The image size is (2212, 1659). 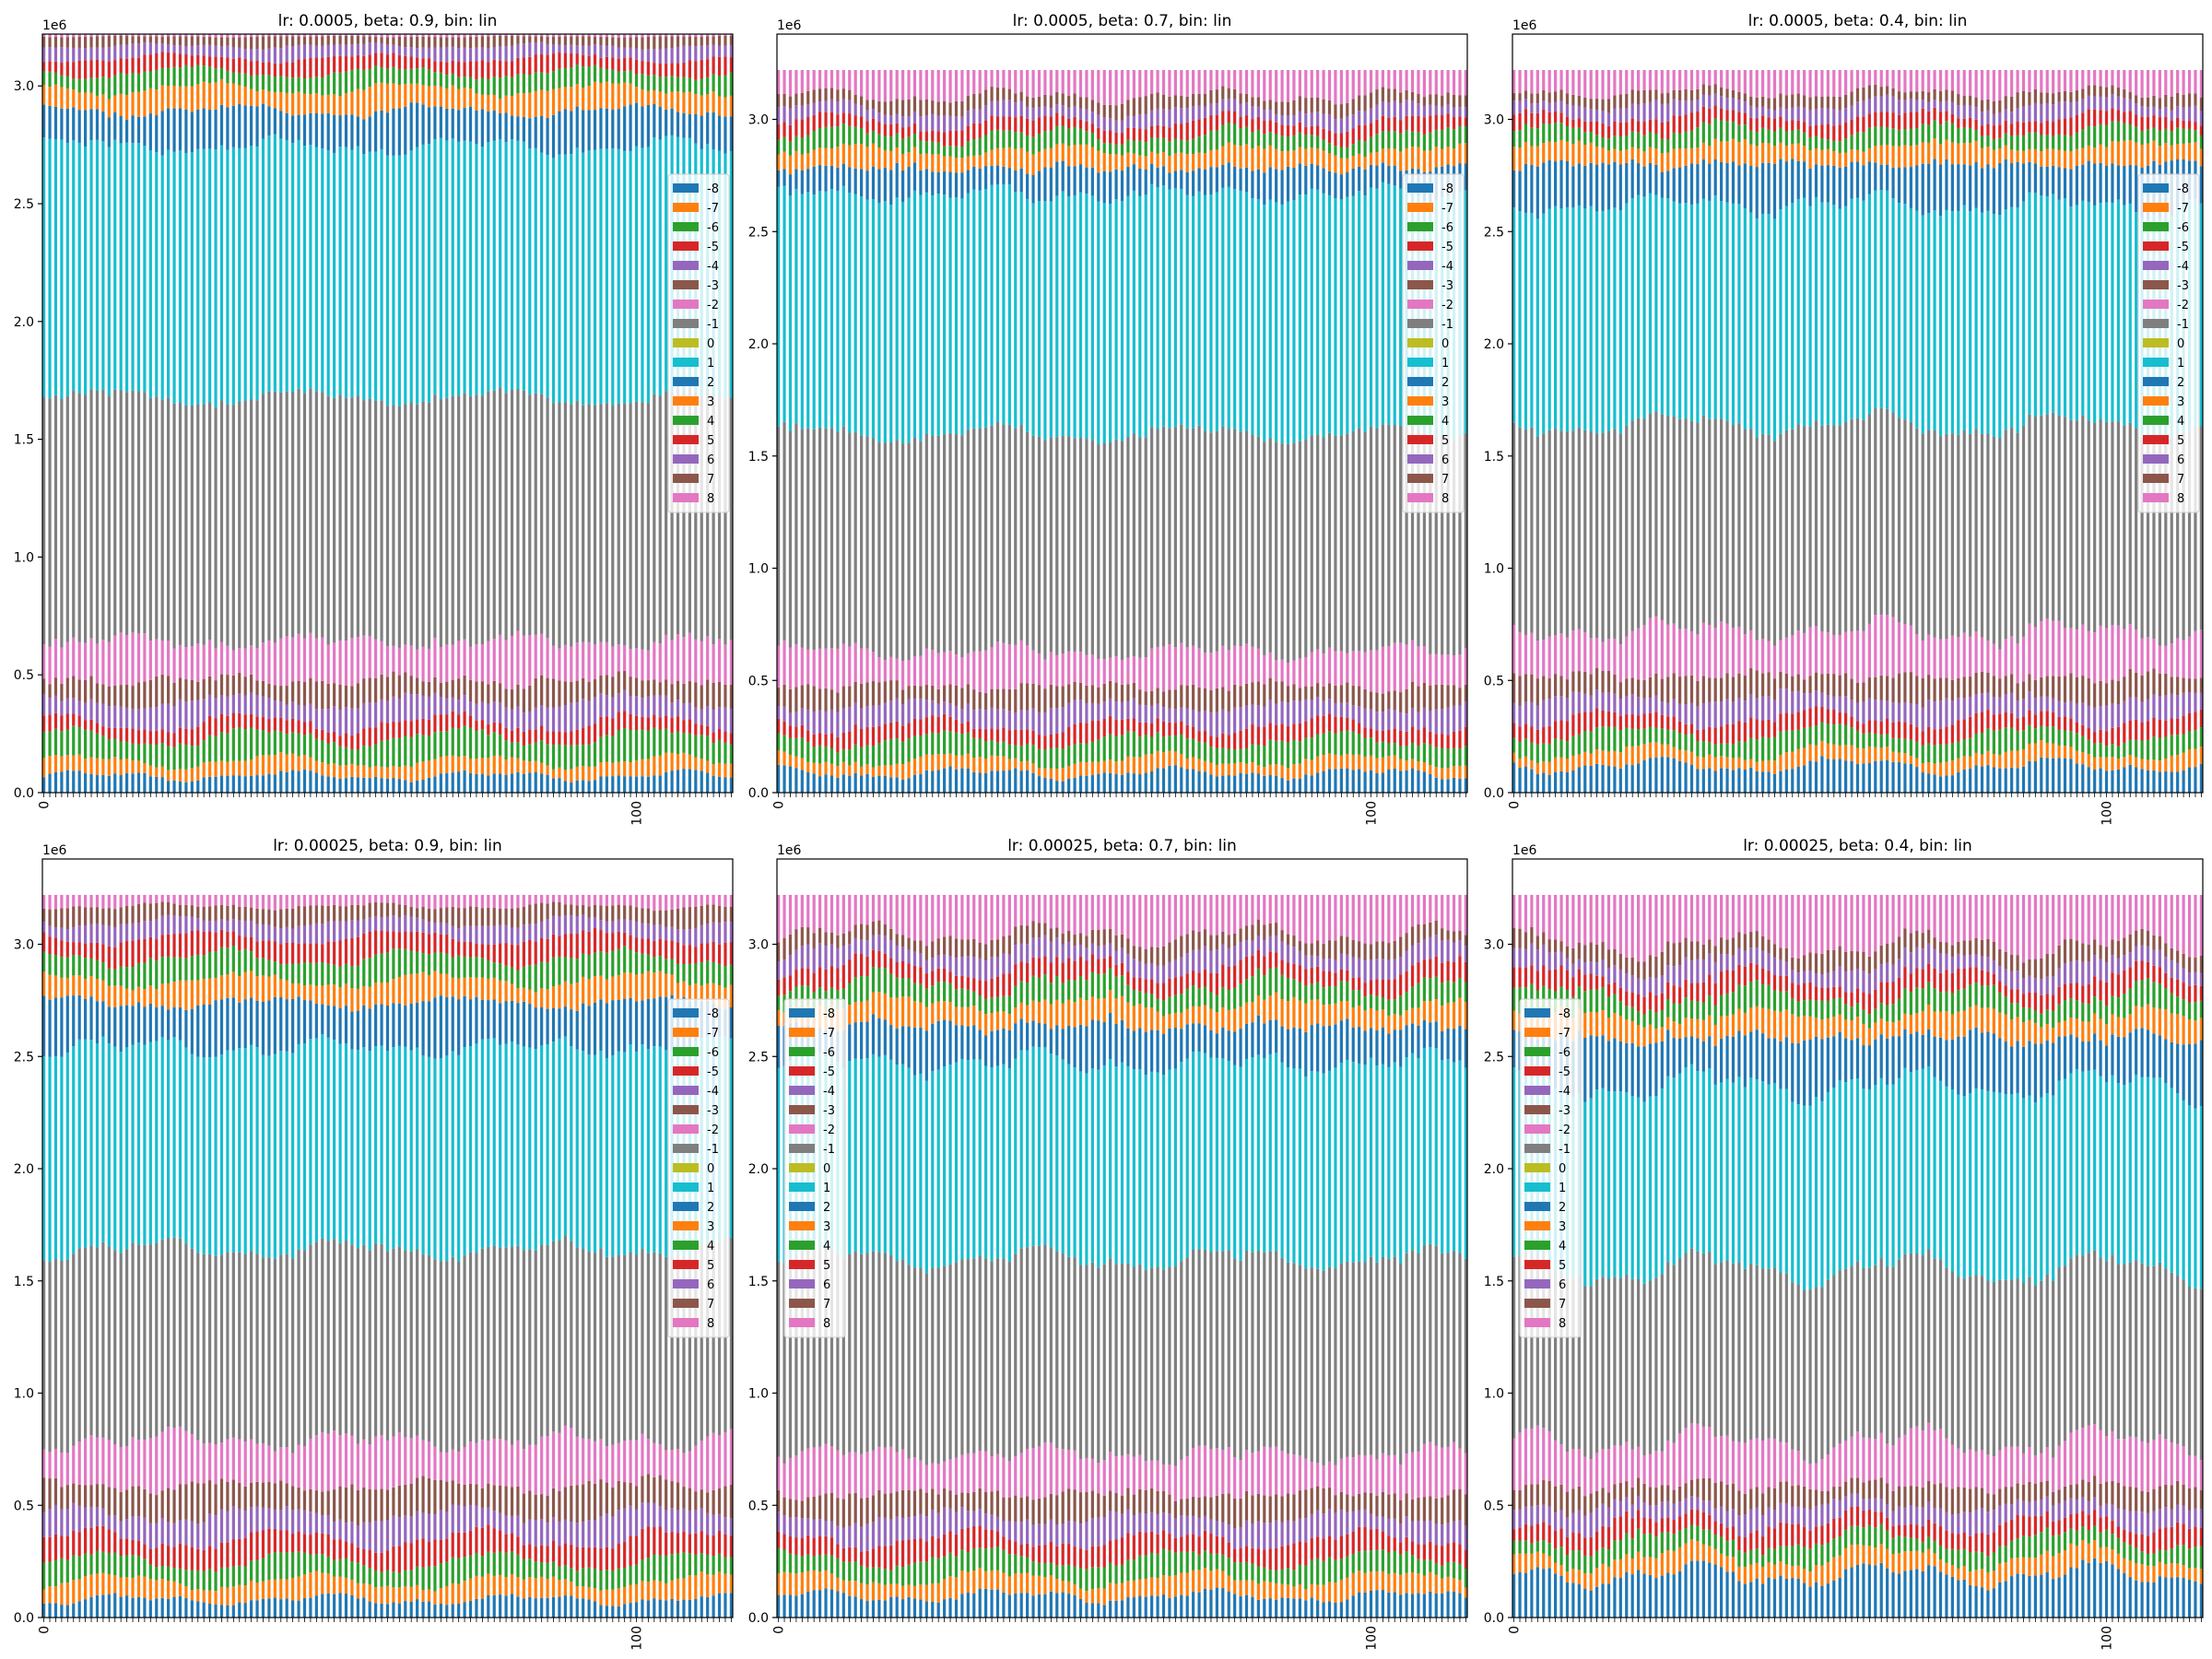 I want to click on panel-title: lr: 0.0005, beta: 0.7, bin: lin, so click(x=1122, y=21).